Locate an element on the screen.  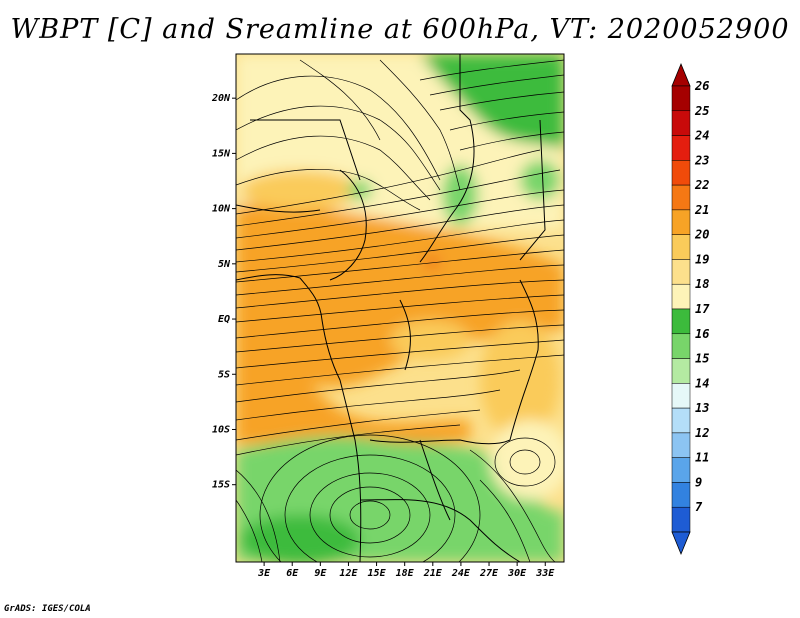
lat-tick-label: EQ is located at coordinates (224, 319).